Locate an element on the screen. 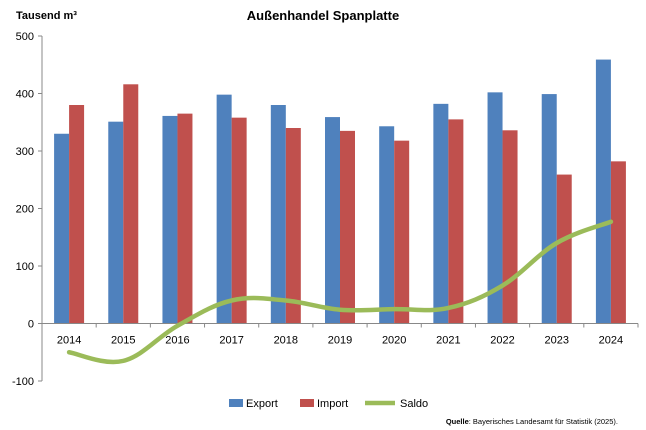 The image size is (646, 430). legend-label-export: Export is located at coordinates (262, 404).